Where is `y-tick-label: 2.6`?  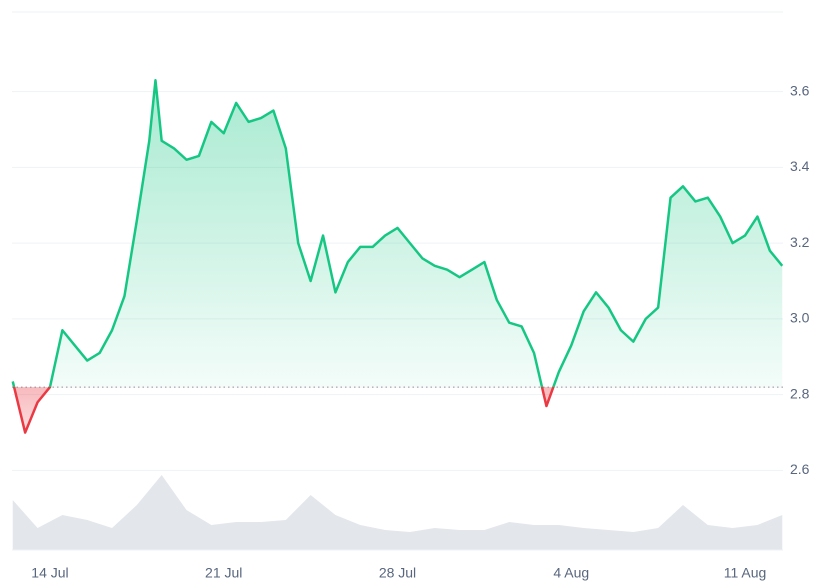
y-tick-label: 2.6 is located at coordinates (800, 469).